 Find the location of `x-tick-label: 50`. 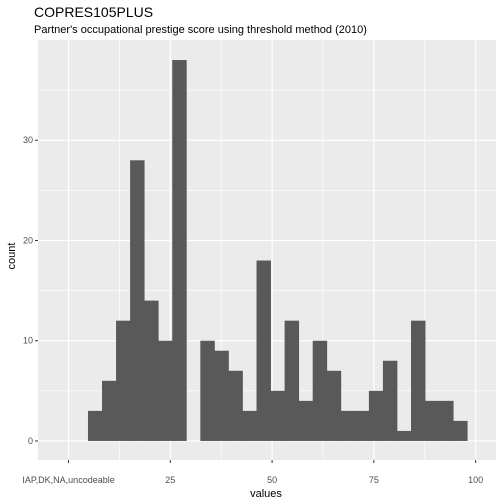

x-tick-label: 50 is located at coordinates (272, 480).